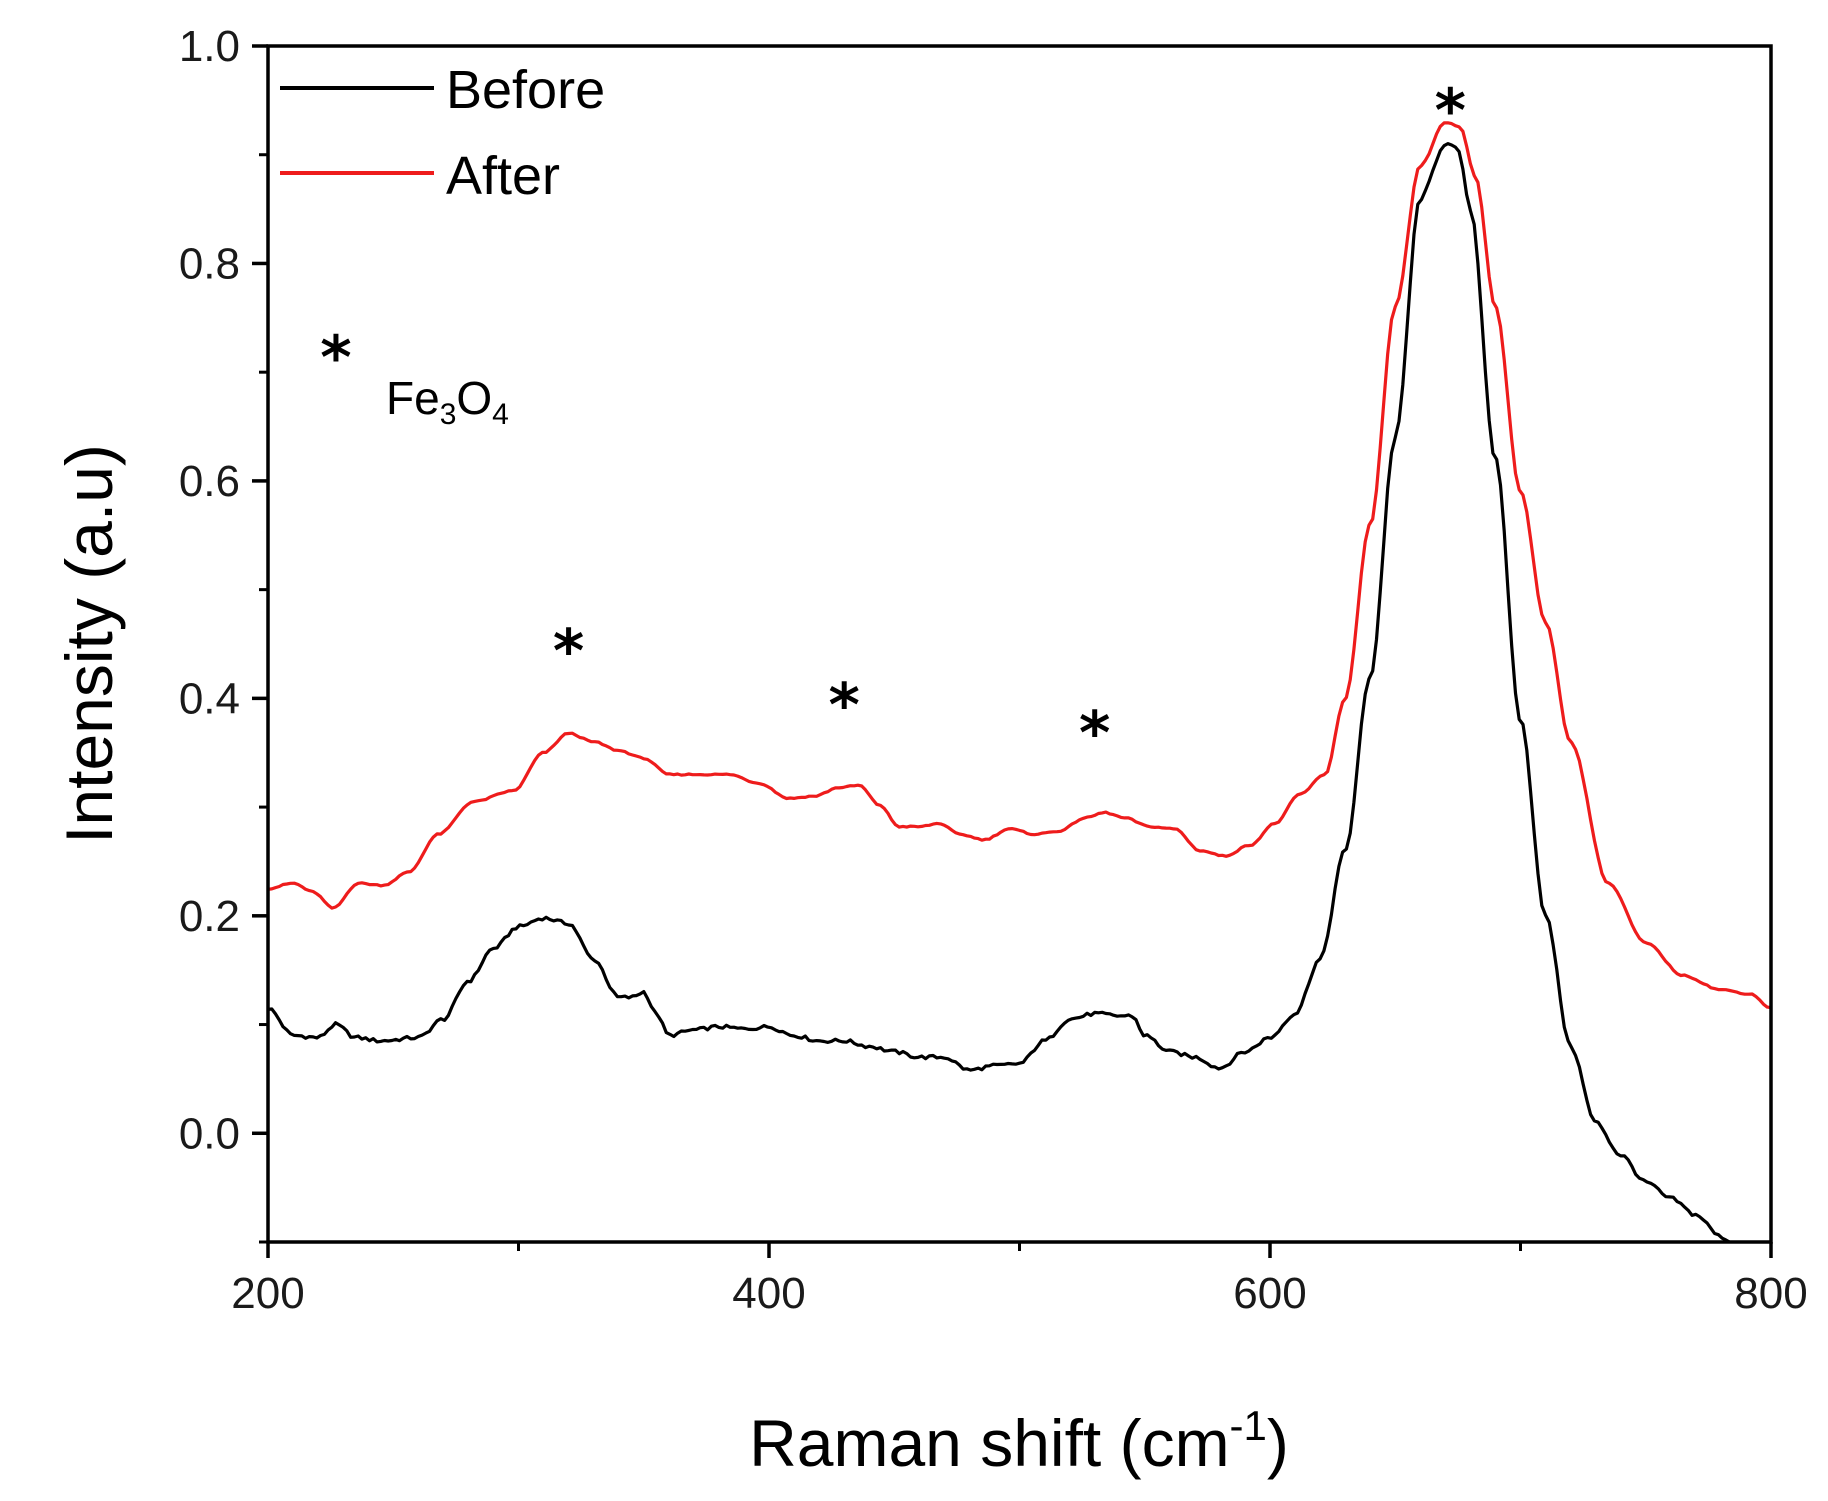  I want to click on fe3o4-note: * Fe3O4, so click(414, 377).